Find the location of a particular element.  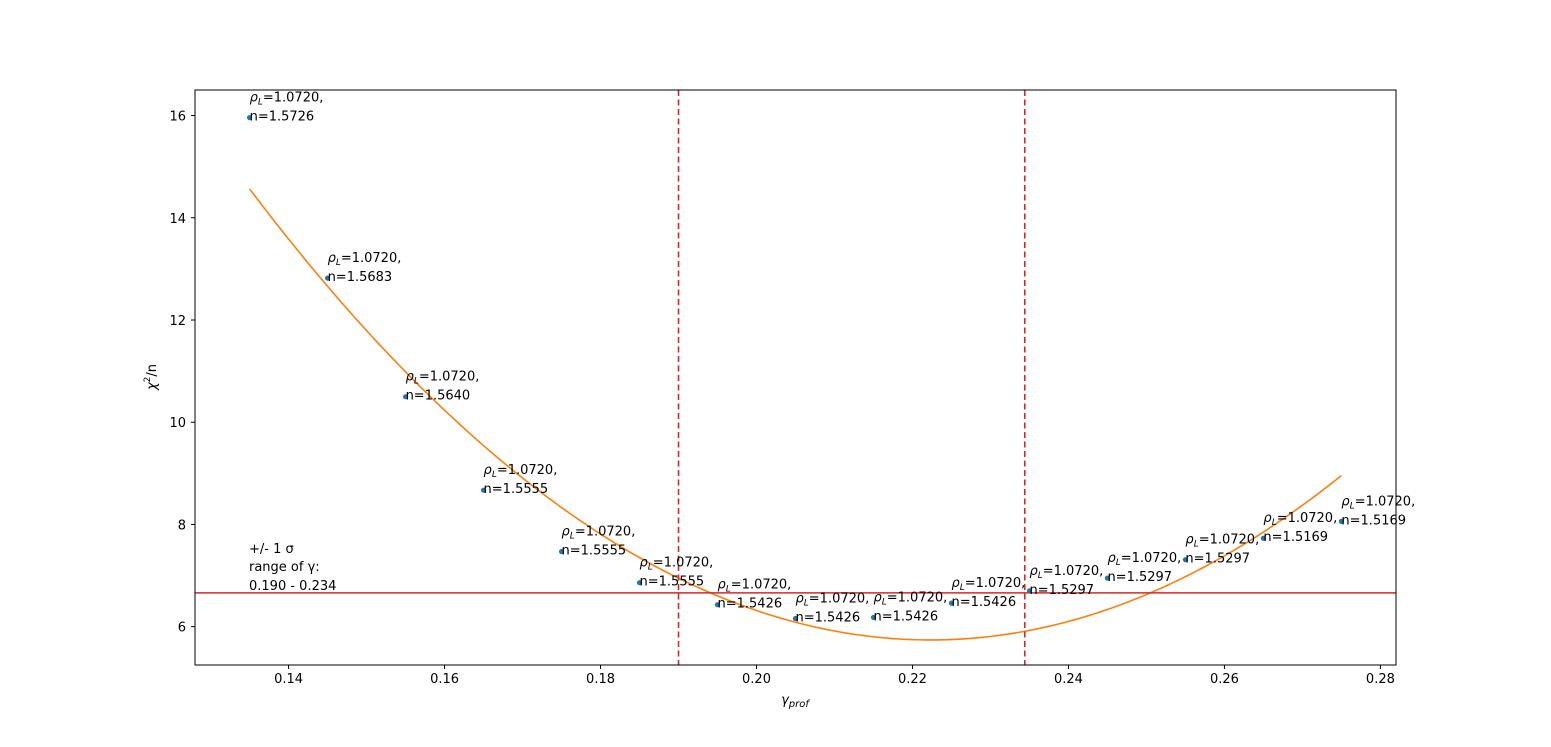

x-axis-title: γprof is located at coordinates (795, 701).